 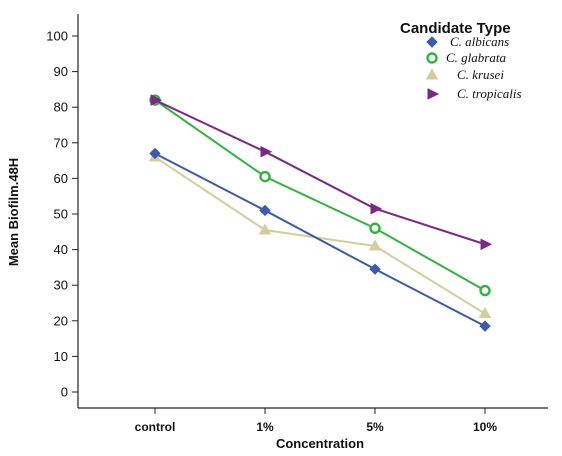 I want to click on legend-label-c-krusei: C. krusei, so click(x=480, y=74).